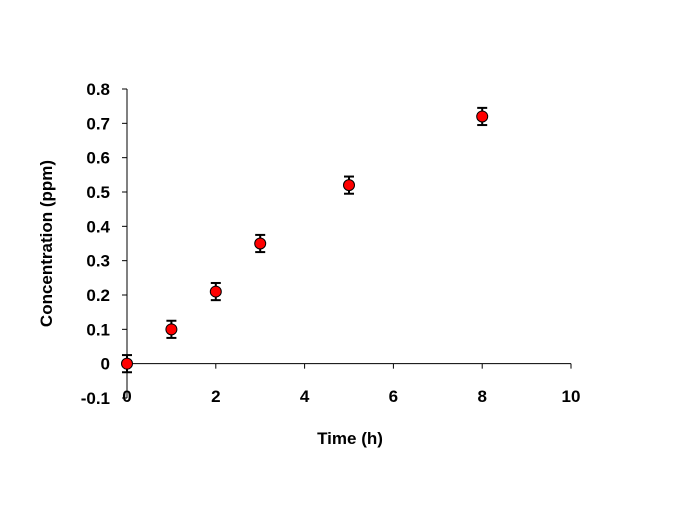 The width and height of the screenshot is (685, 513). What do you see at coordinates (571, 396) in the screenshot?
I see `x-tick-label: 10` at bounding box center [571, 396].